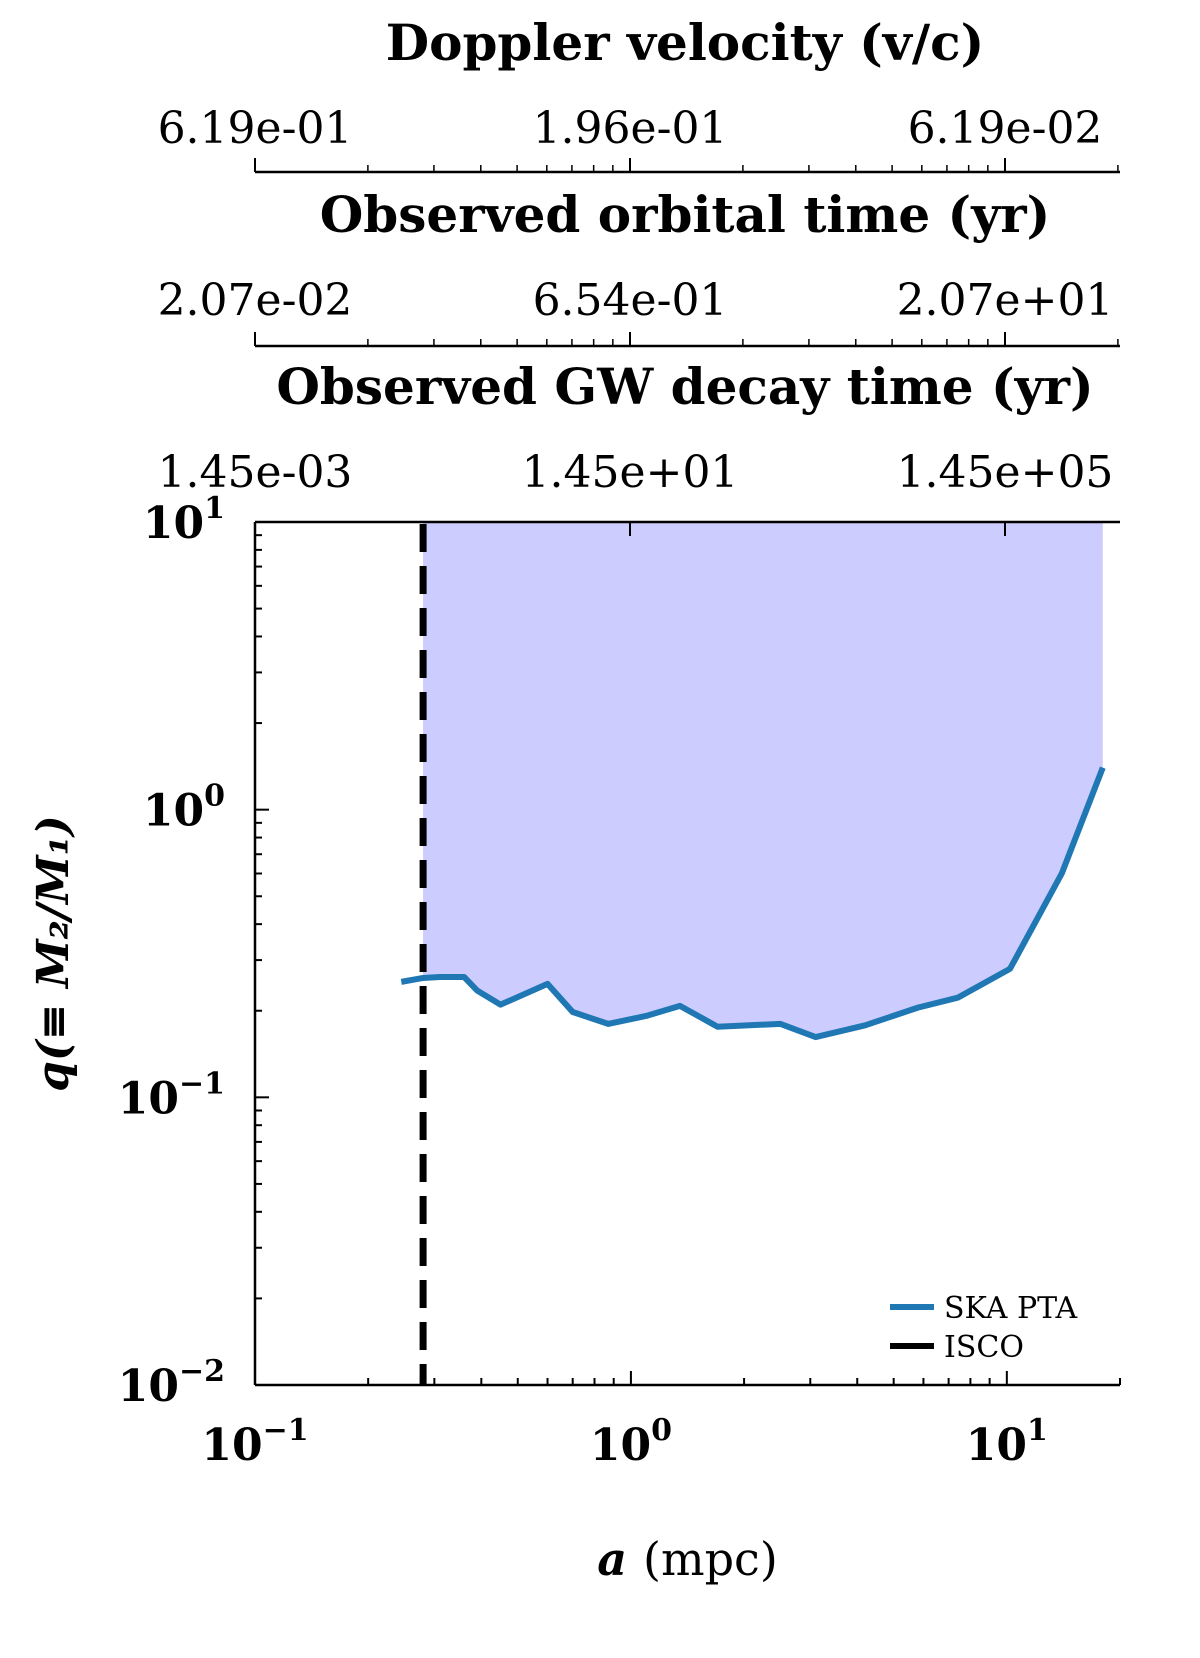 This screenshot has height=1658, width=1200. What do you see at coordinates (685, 42) in the screenshot?
I see `top-axis-title: Doppler velocity (v/c)` at bounding box center [685, 42].